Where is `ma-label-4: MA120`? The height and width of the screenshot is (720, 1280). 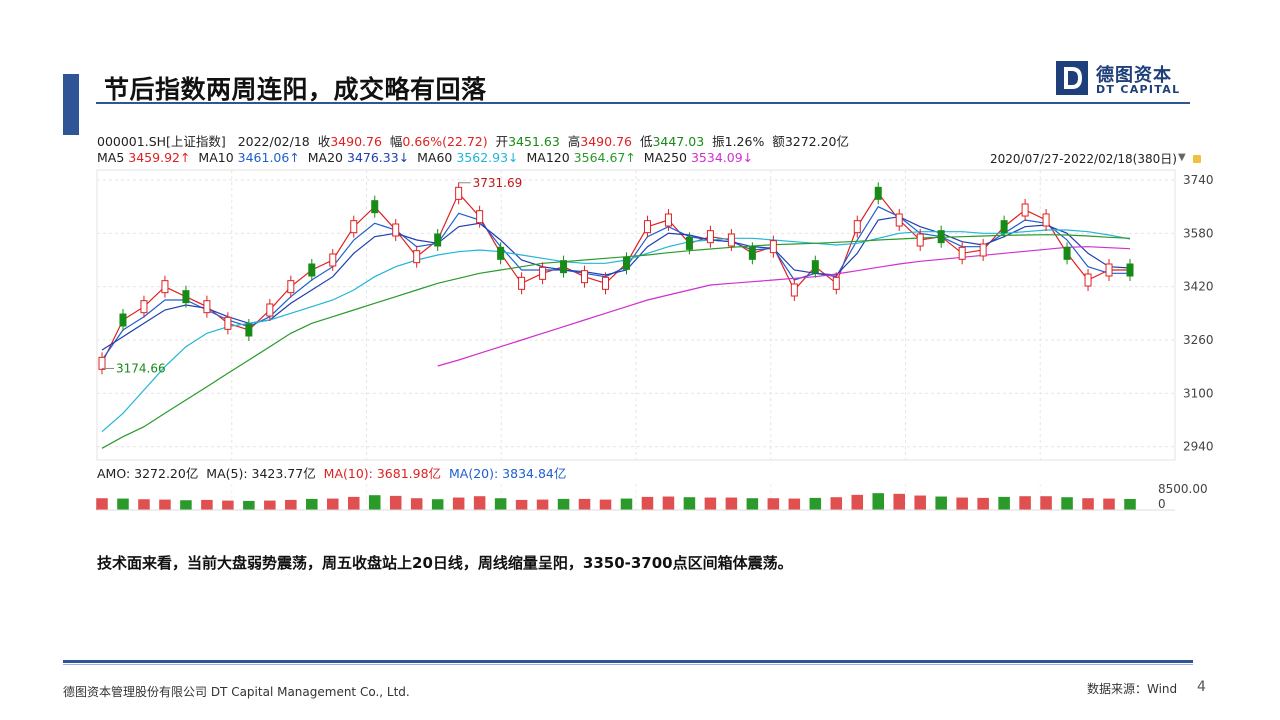 ma-label-4: MA120 is located at coordinates (548, 157).